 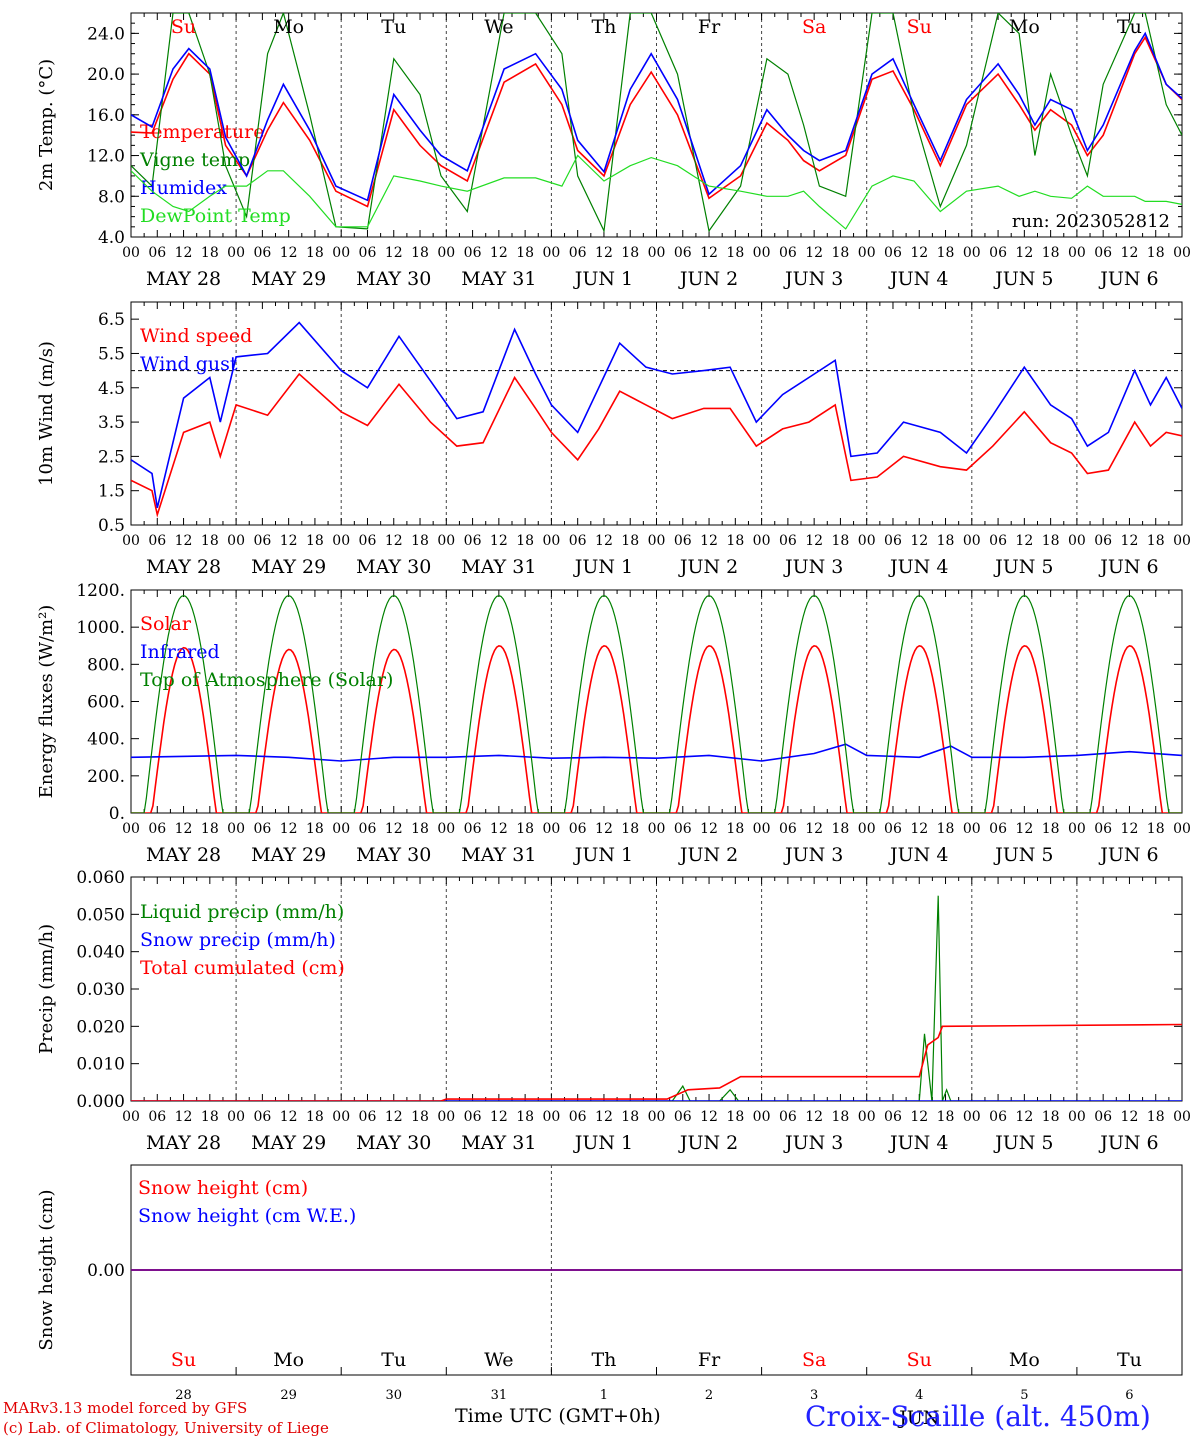 I want to click on y-tick-label: 24.0, so click(x=106, y=34).